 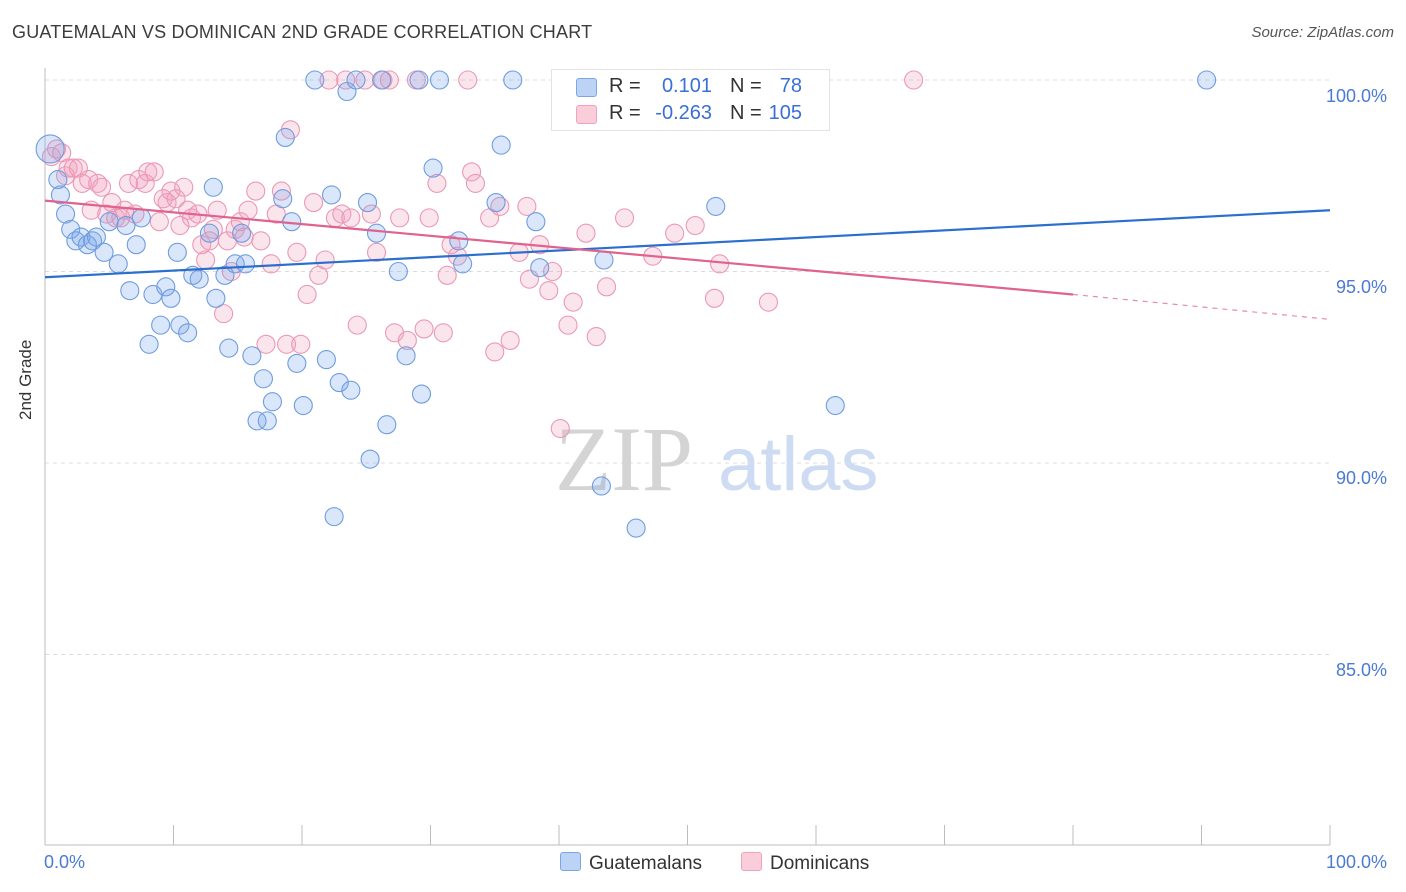 I want to click on bottom-legend-label-guatemalans: Guatemalans, so click(x=646, y=863).